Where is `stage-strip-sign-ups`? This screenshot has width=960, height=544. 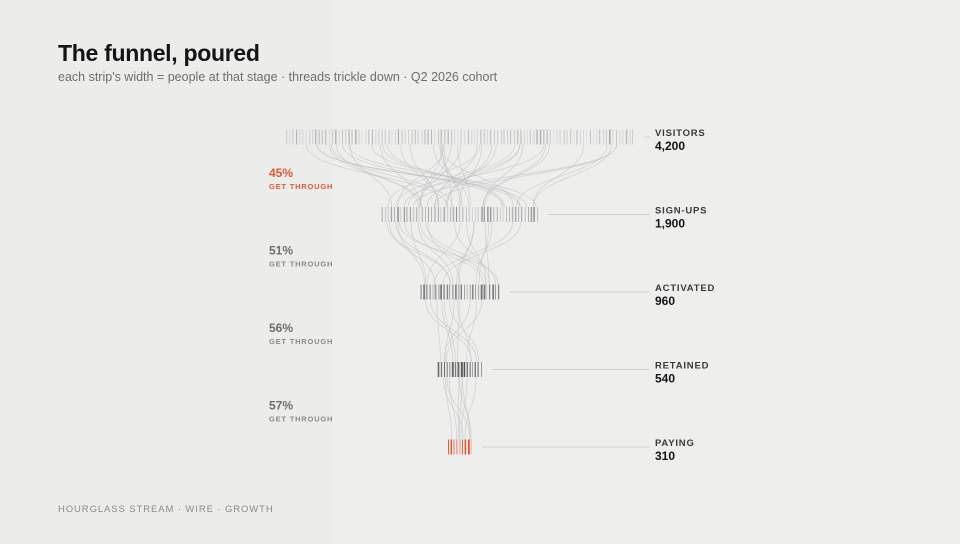
stage-strip-sign-ups is located at coordinates (460, 214).